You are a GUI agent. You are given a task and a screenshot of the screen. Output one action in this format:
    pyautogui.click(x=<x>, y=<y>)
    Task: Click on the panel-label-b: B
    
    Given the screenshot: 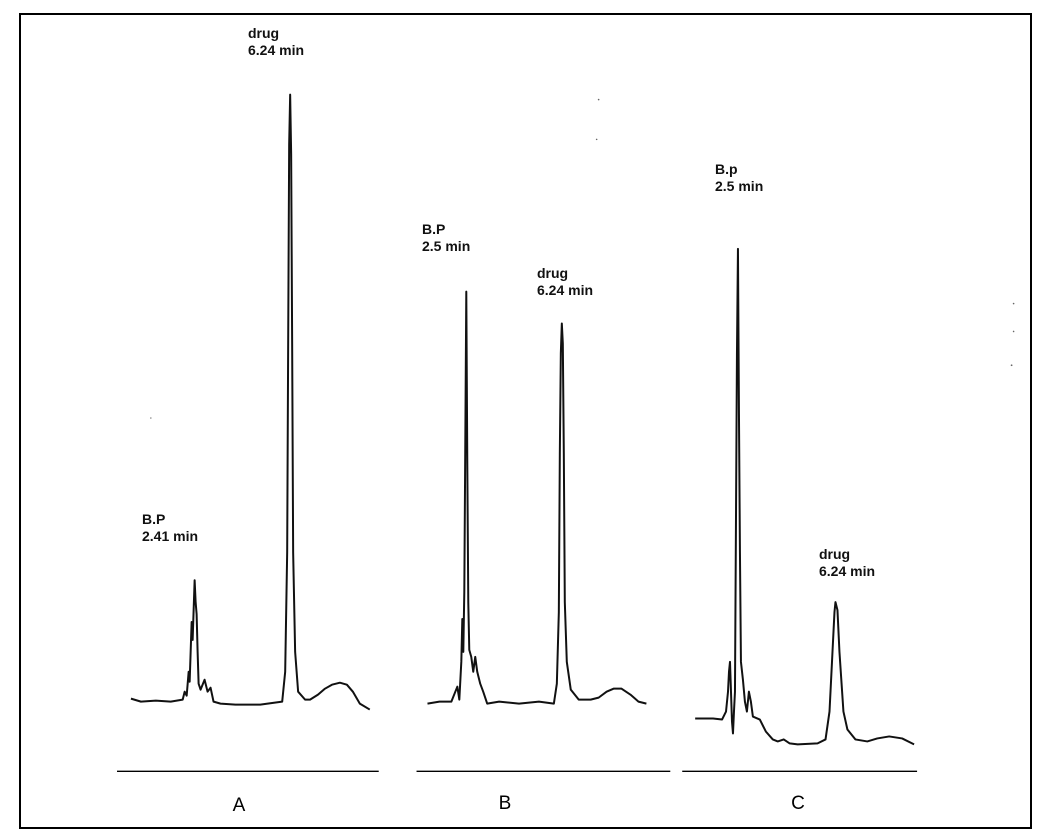 What is the action you would take?
    pyautogui.click(x=505, y=803)
    